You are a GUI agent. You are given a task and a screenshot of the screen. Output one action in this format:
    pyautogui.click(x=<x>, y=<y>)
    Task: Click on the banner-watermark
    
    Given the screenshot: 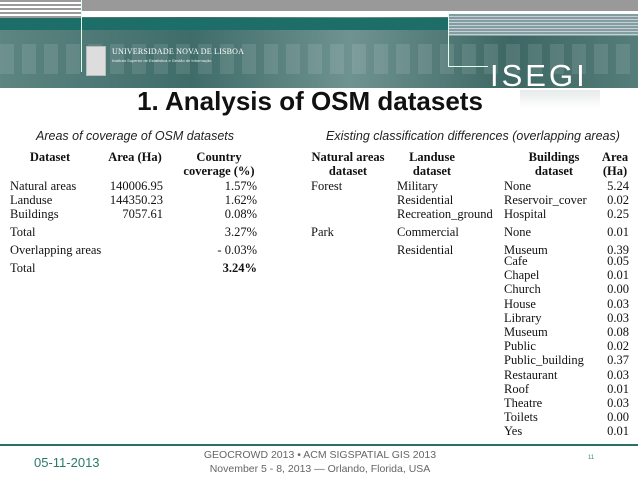 What is the action you would take?
    pyautogui.click(x=319, y=59)
    